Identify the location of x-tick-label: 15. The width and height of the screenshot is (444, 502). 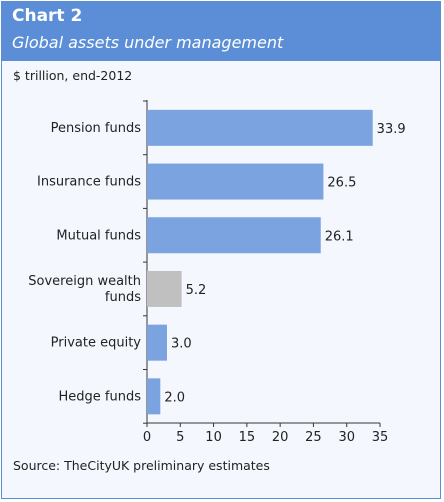
(247, 437).